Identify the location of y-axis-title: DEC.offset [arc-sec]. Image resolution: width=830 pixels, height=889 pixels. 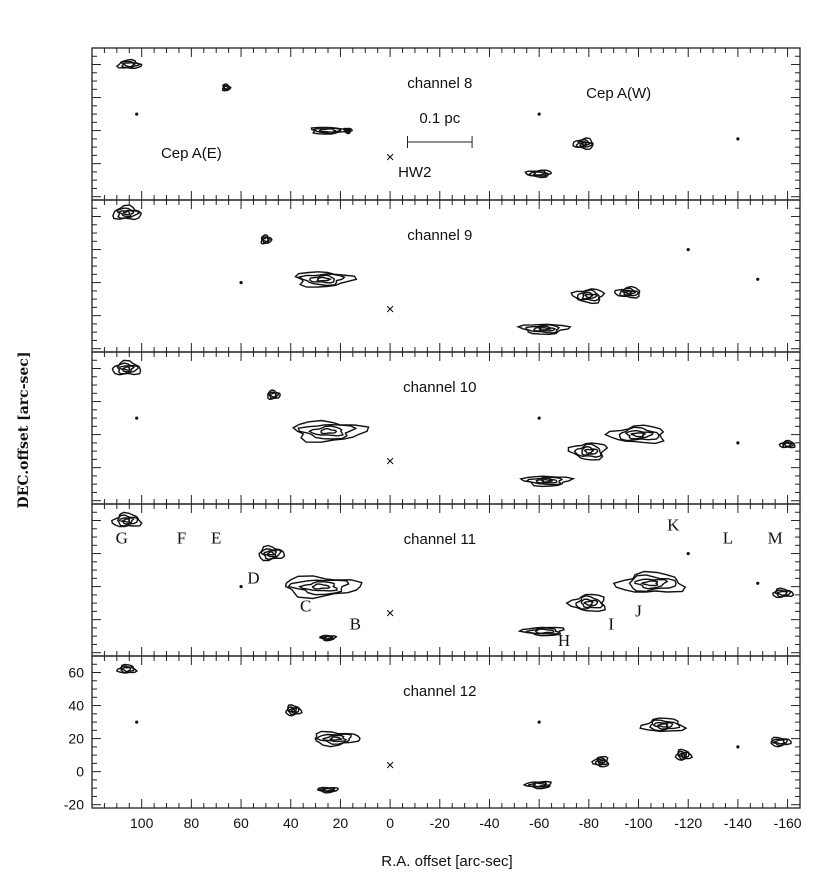
(24, 430).